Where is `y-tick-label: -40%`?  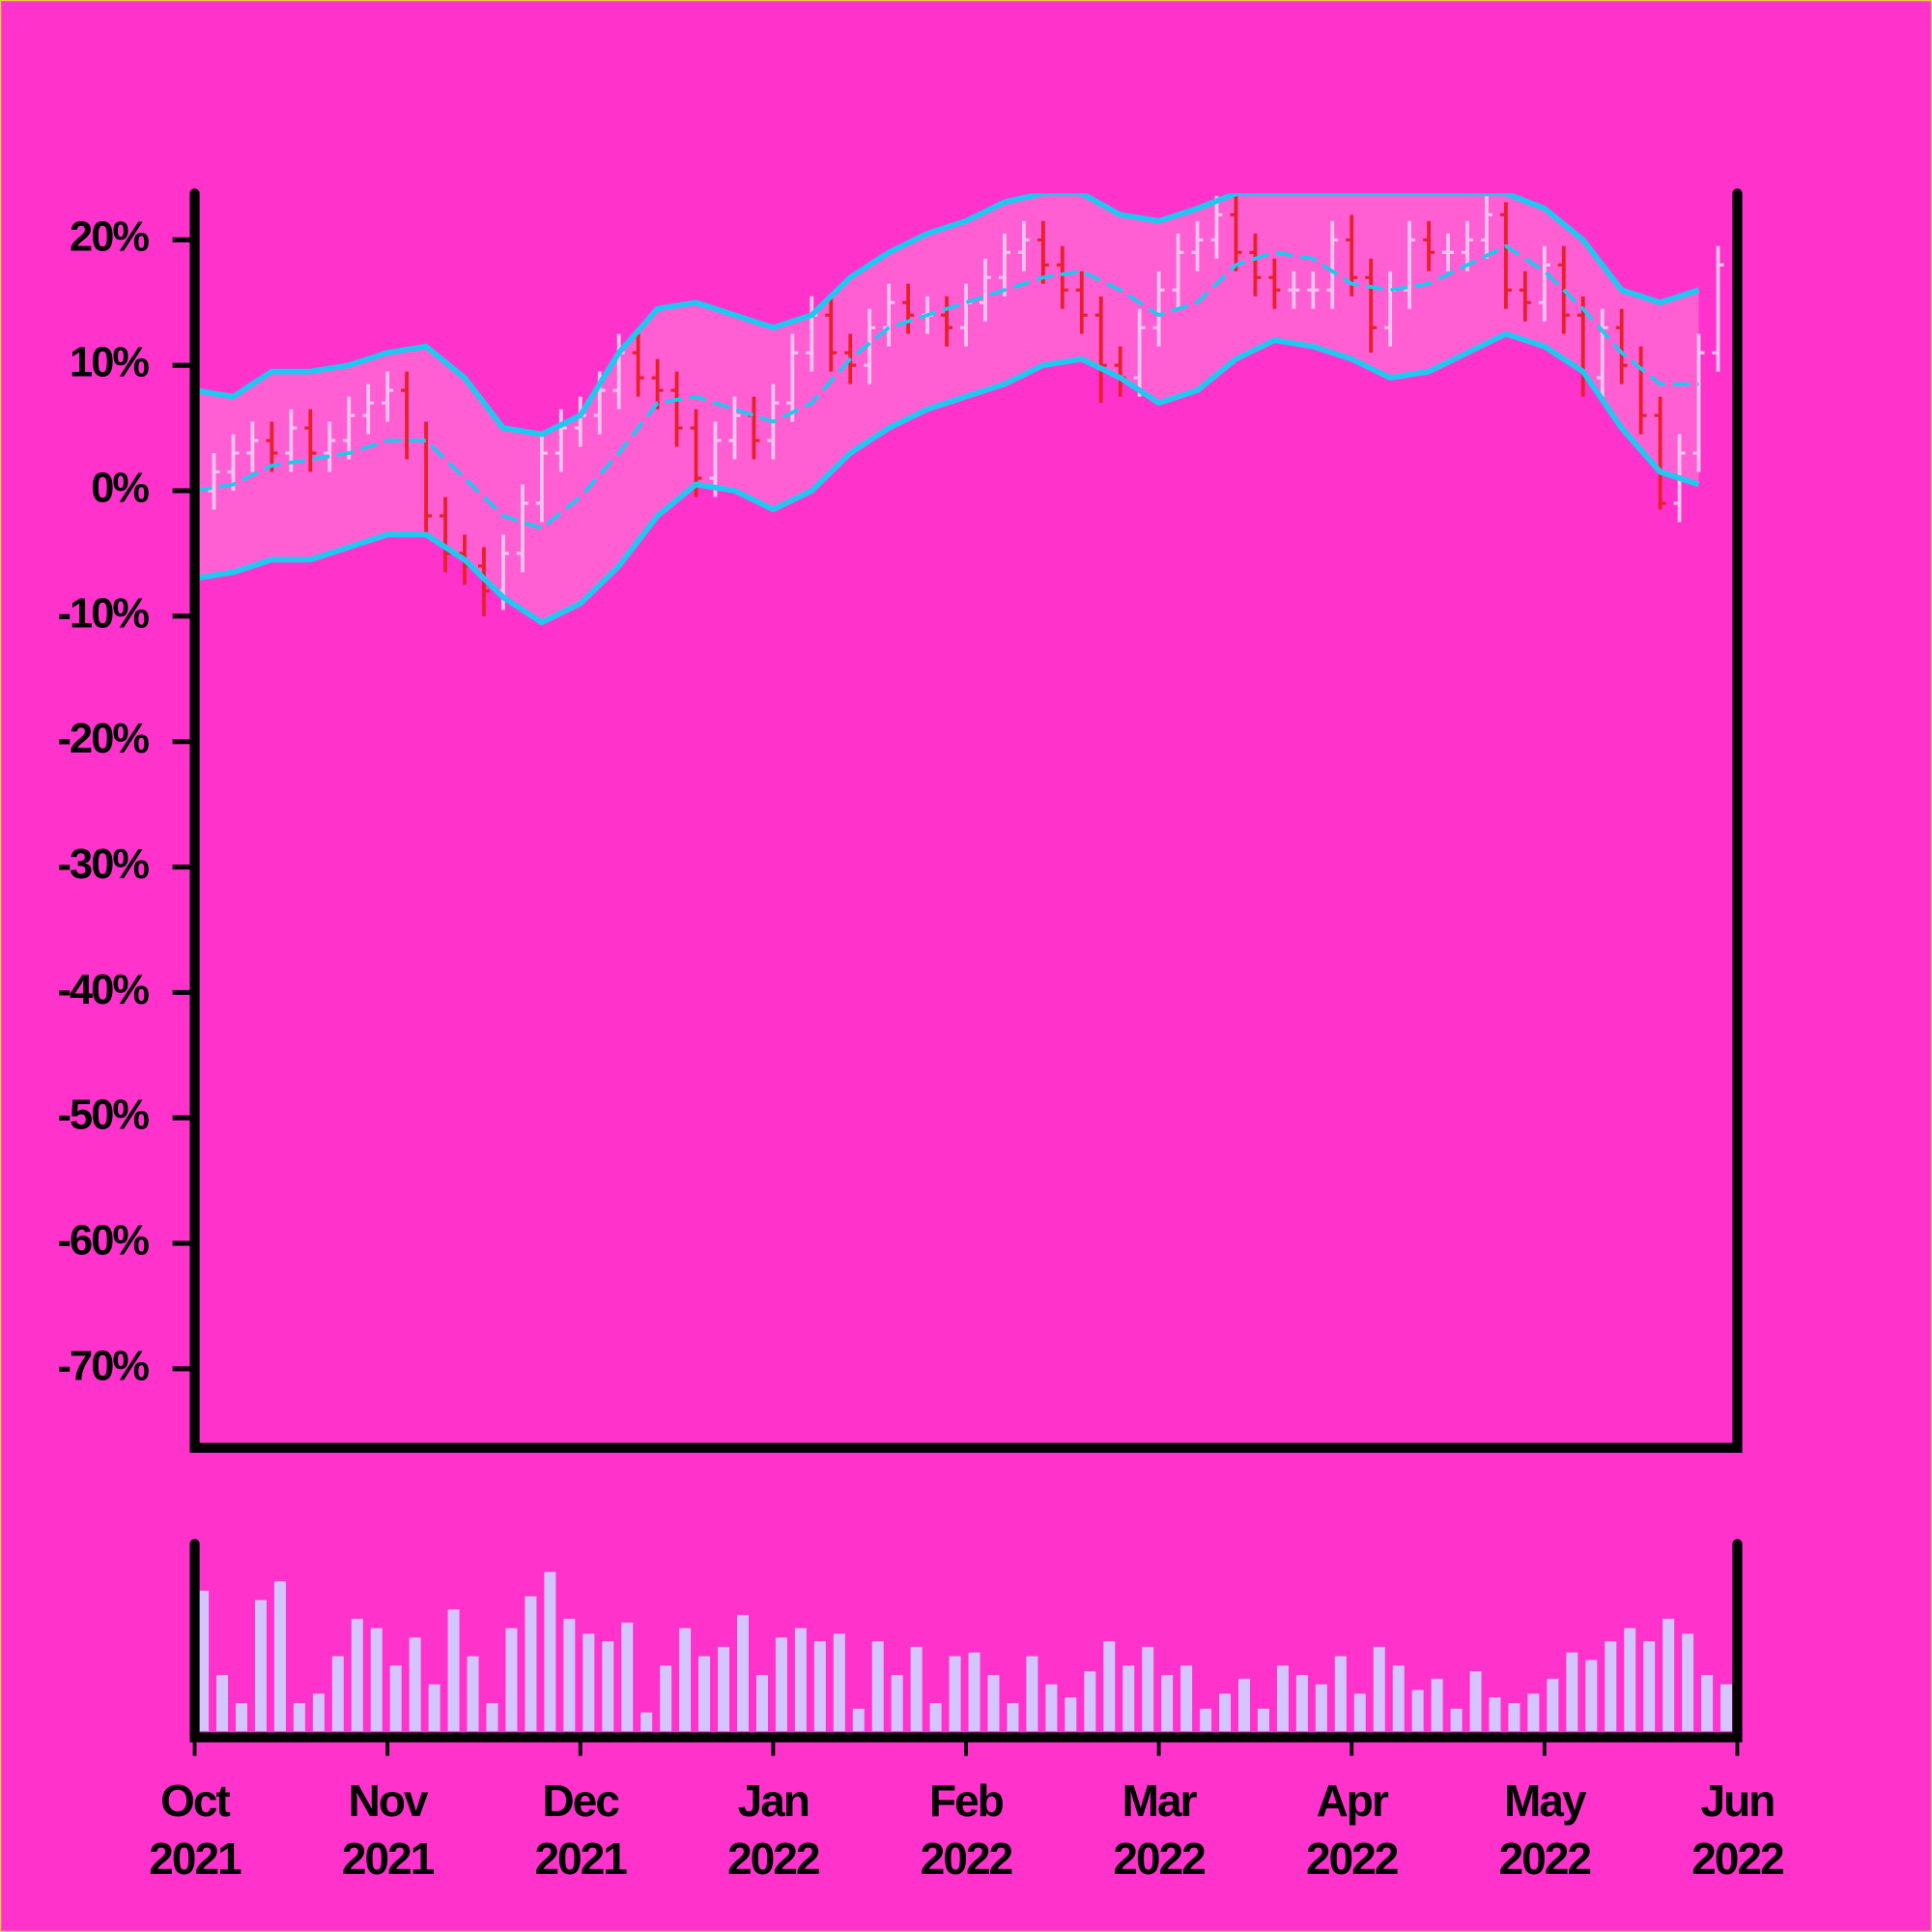 y-tick-label: -40% is located at coordinates (103, 990).